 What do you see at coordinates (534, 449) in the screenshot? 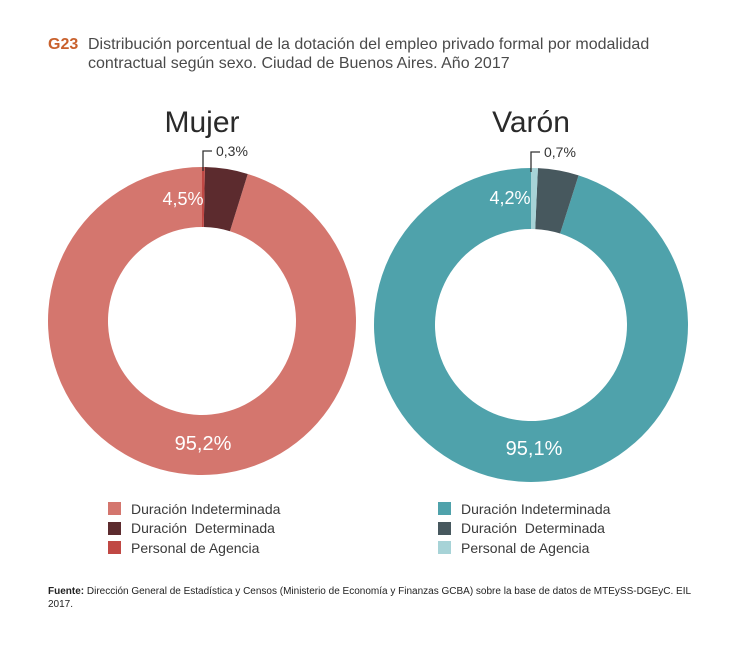
I see `data-label: 95,1%` at bounding box center [534, 449].